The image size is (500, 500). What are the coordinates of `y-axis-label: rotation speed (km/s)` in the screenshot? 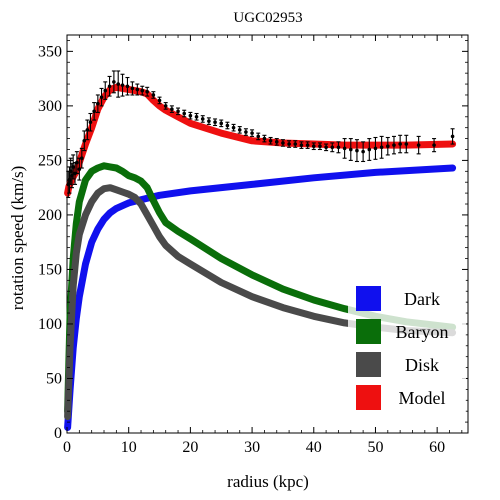 It's located at (17, 238).